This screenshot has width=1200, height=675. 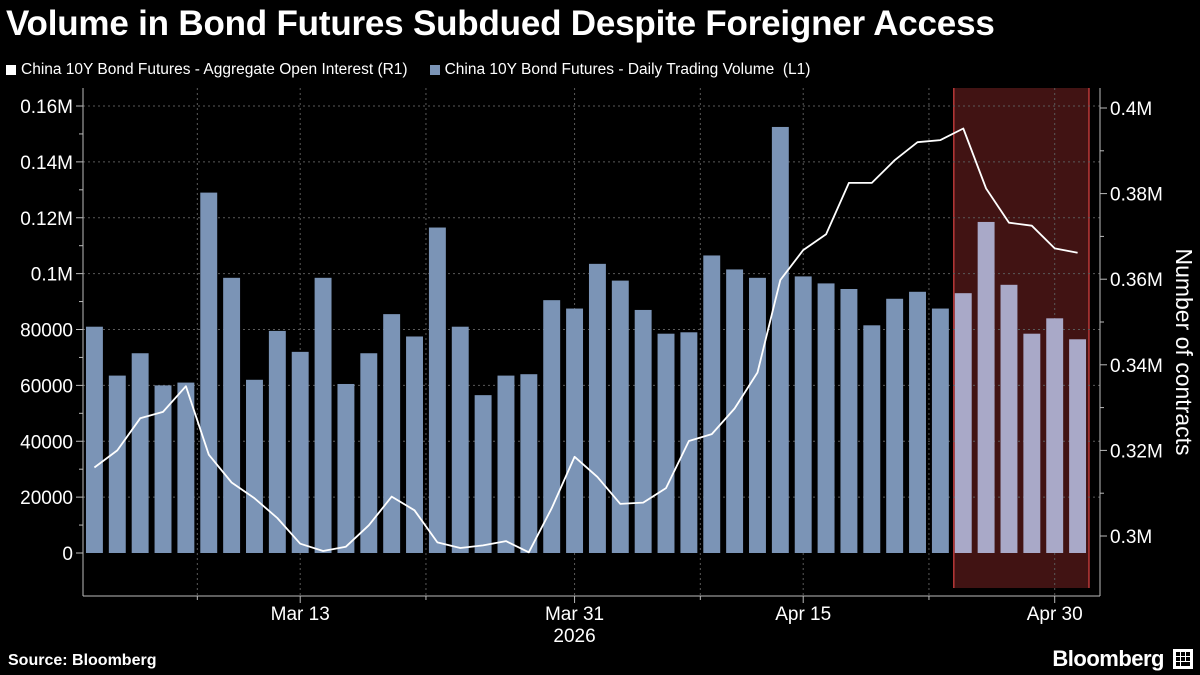 I want to click on left-axis-tick-label: 0.14M, so click(x=46, y=163).